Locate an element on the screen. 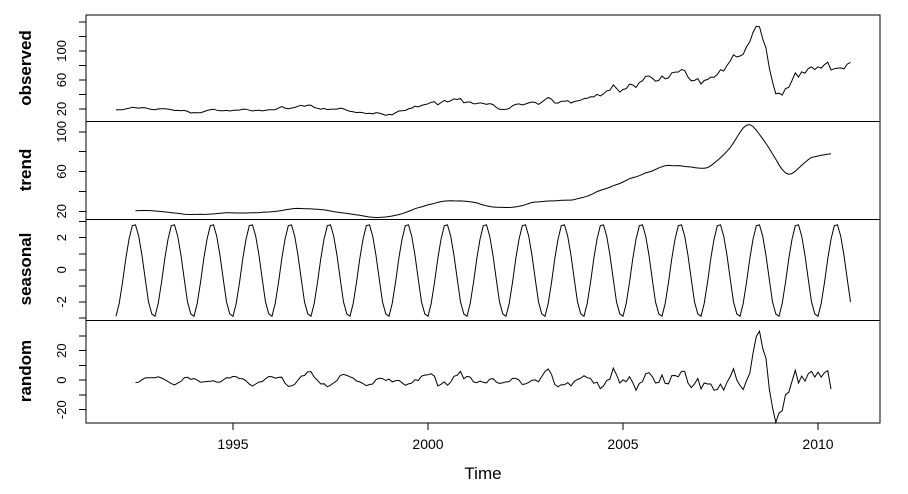  y-tick-label-seasonal--2: -2 is located at coordinates (61, 302).